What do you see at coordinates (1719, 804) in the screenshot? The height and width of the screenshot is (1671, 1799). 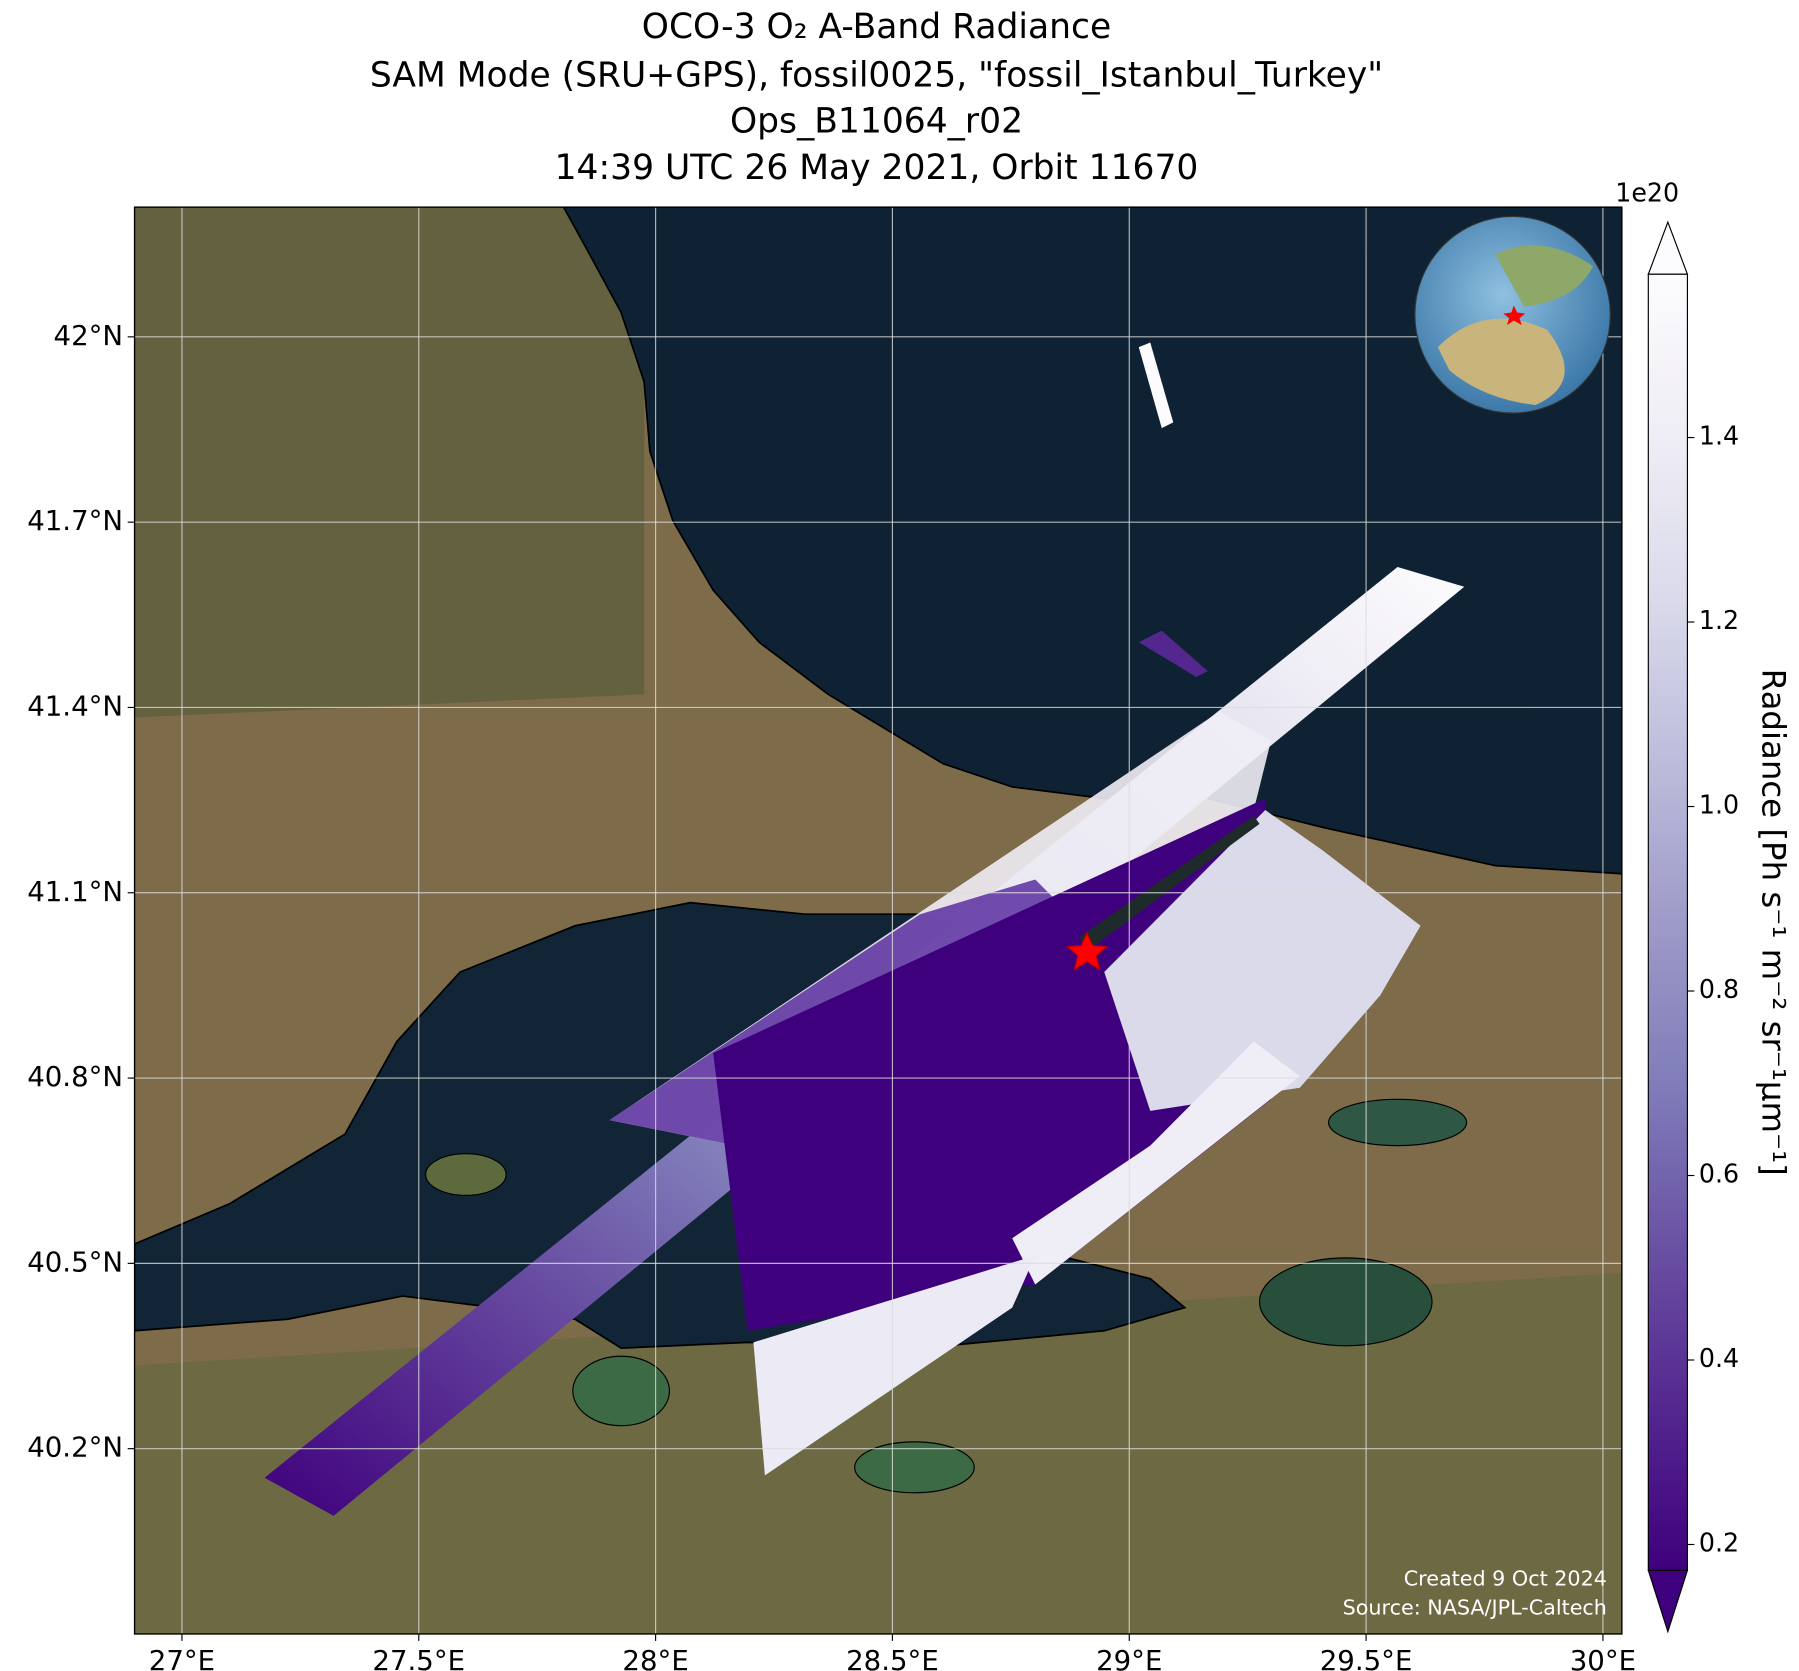 I see `colorbar-tick-label: 1.0` at bounding box center [1719, 804].